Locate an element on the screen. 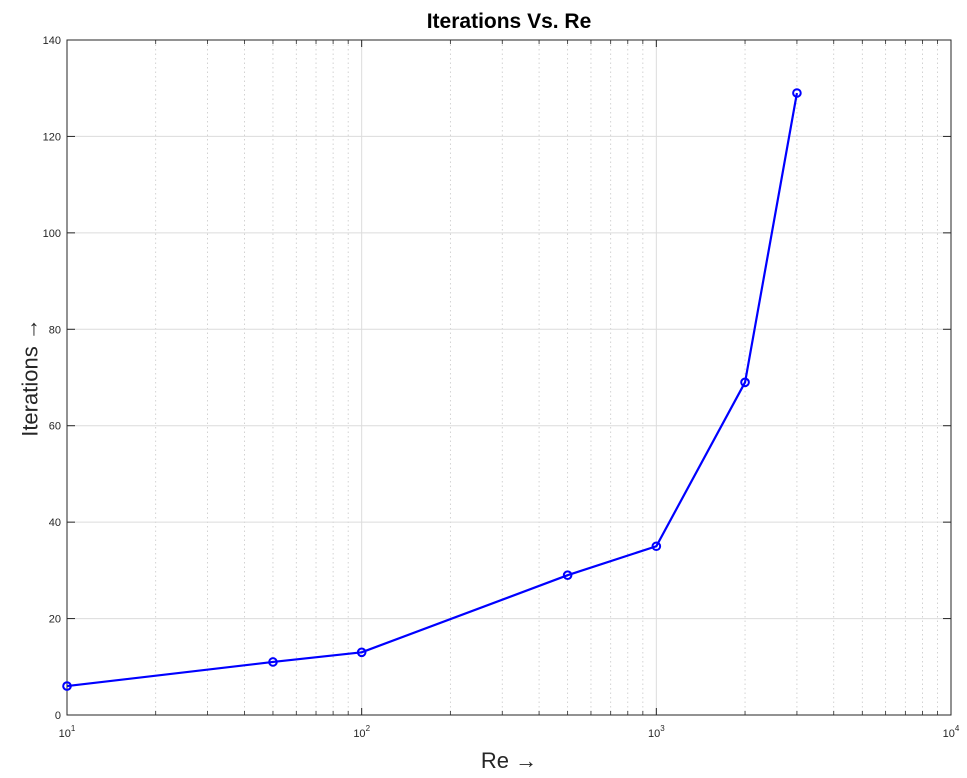 Image resolution: width=967 pixels, height=778 pixels. x-tick-exponent: 2 is located at coordinates (368, 728).